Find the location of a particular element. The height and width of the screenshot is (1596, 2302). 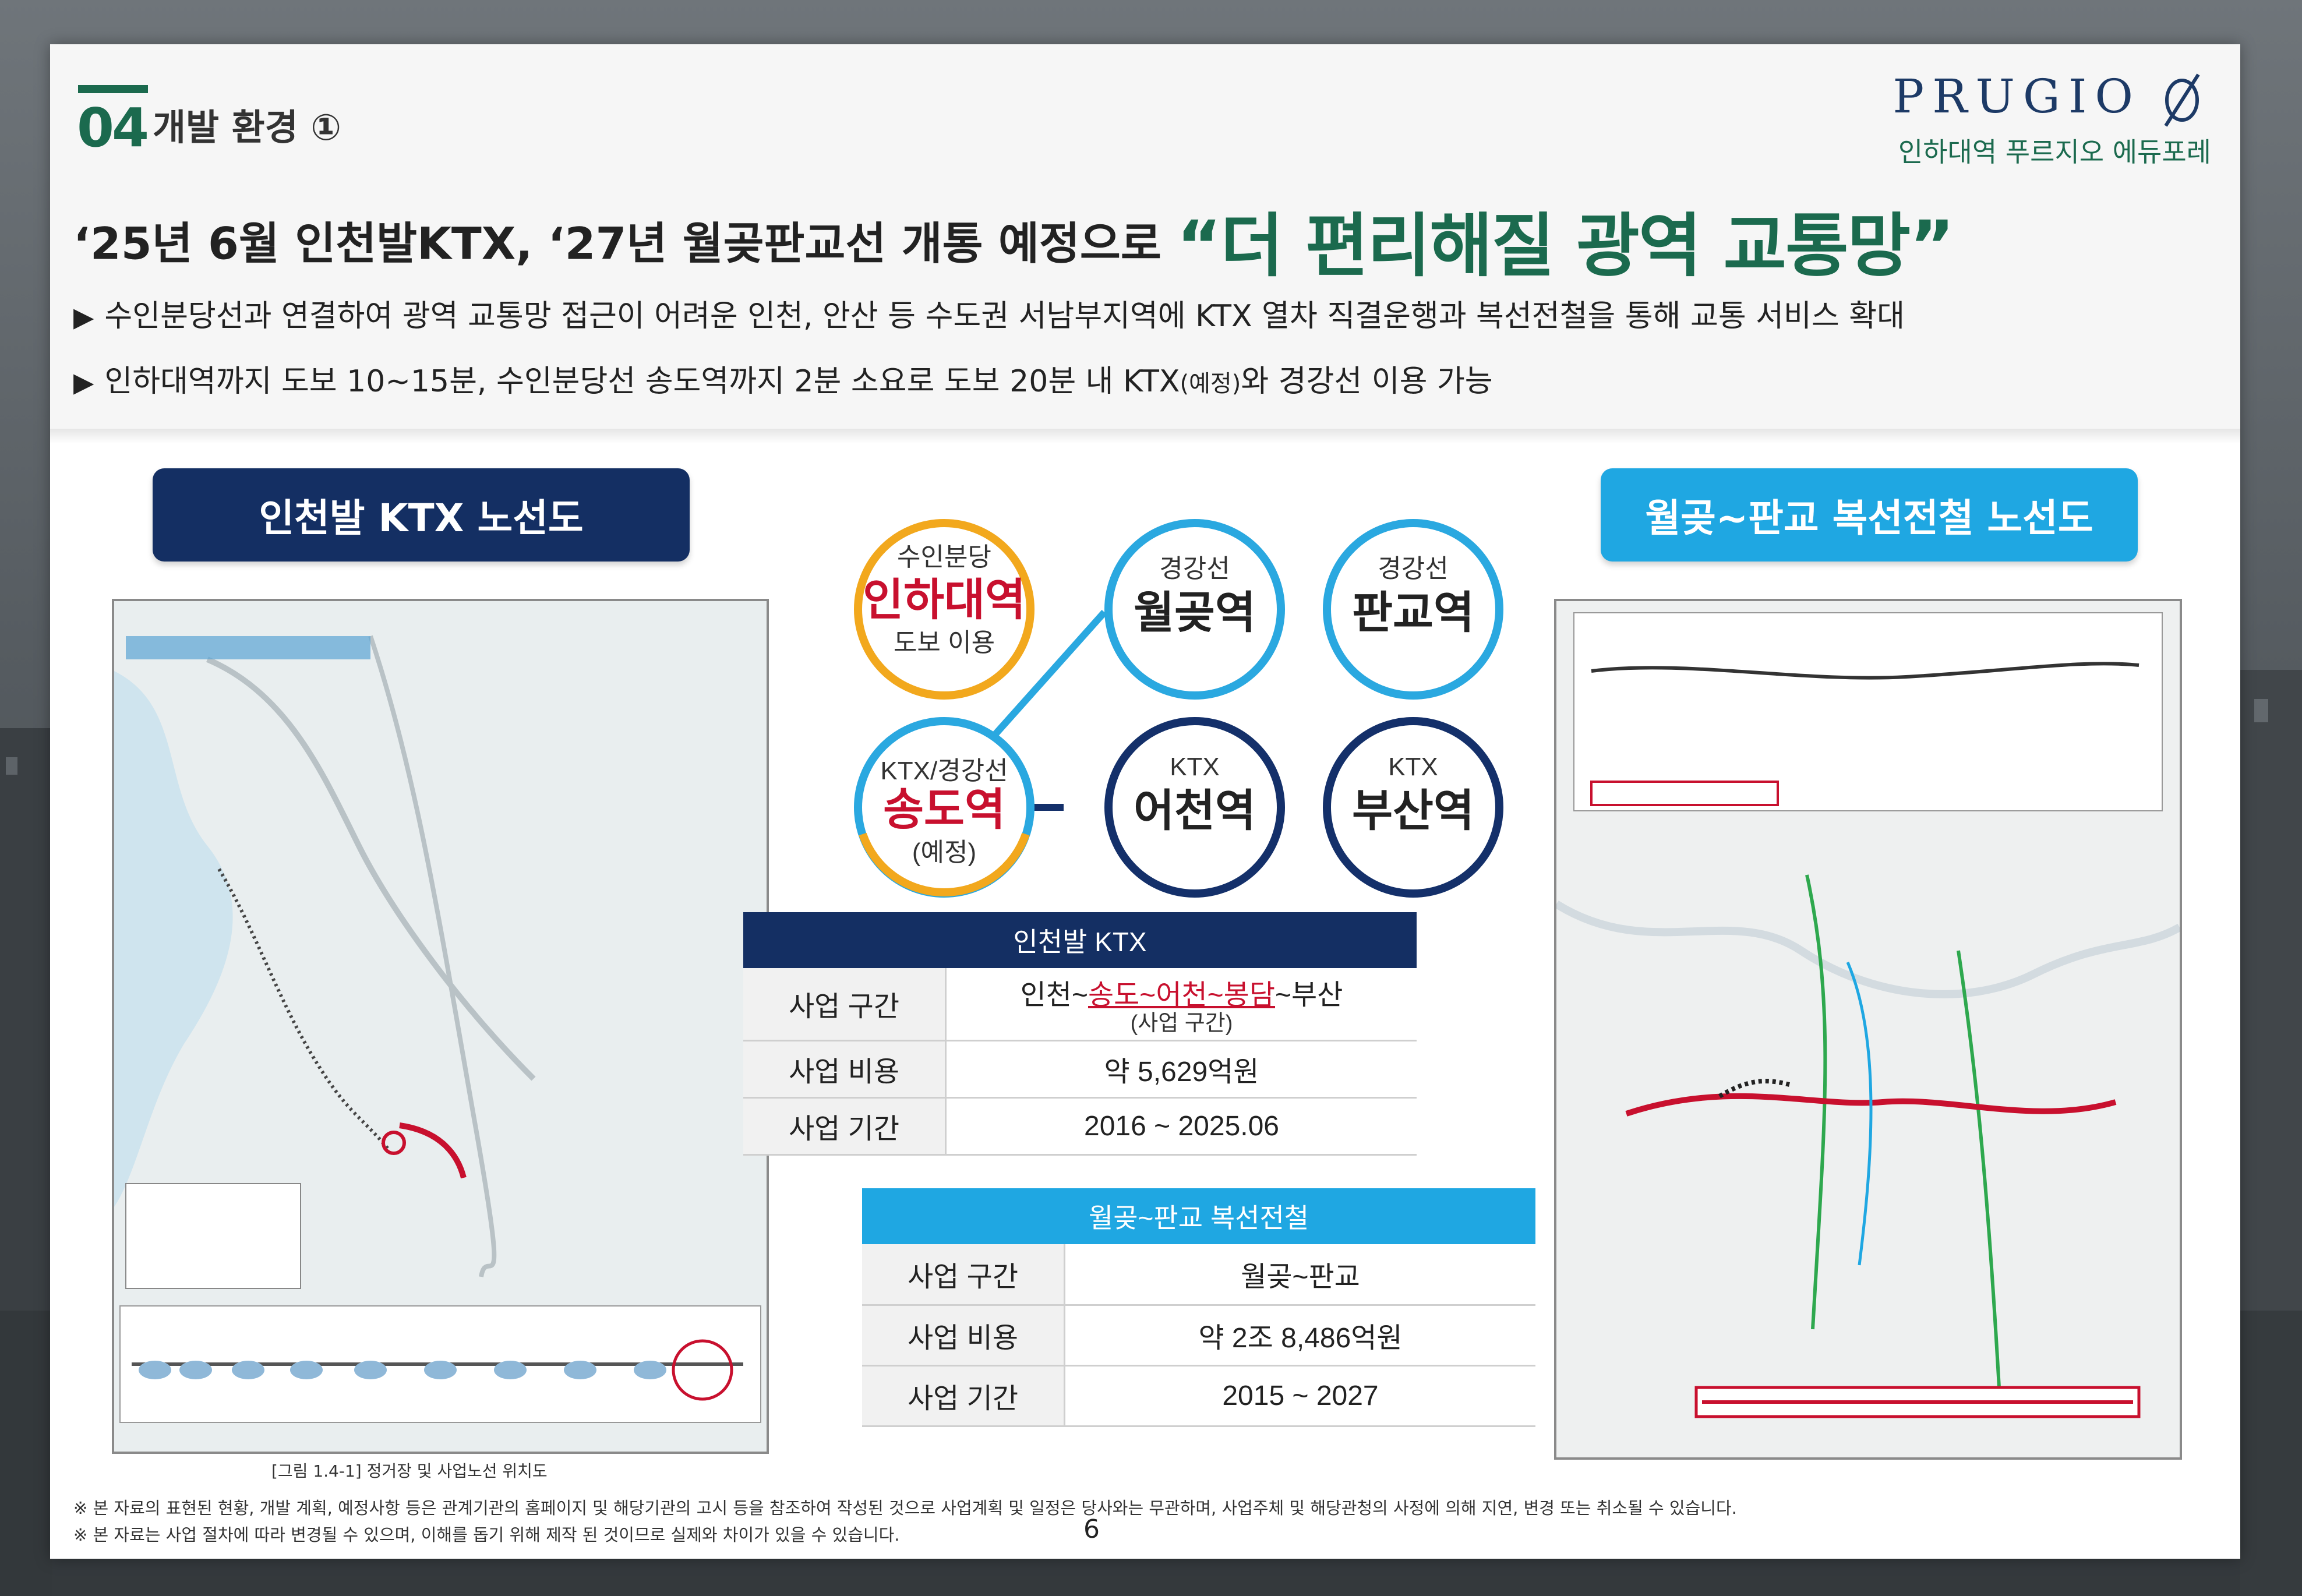

table-row: 사업 비용 약 5,629억원 is located at coordinates (1080, 1069).